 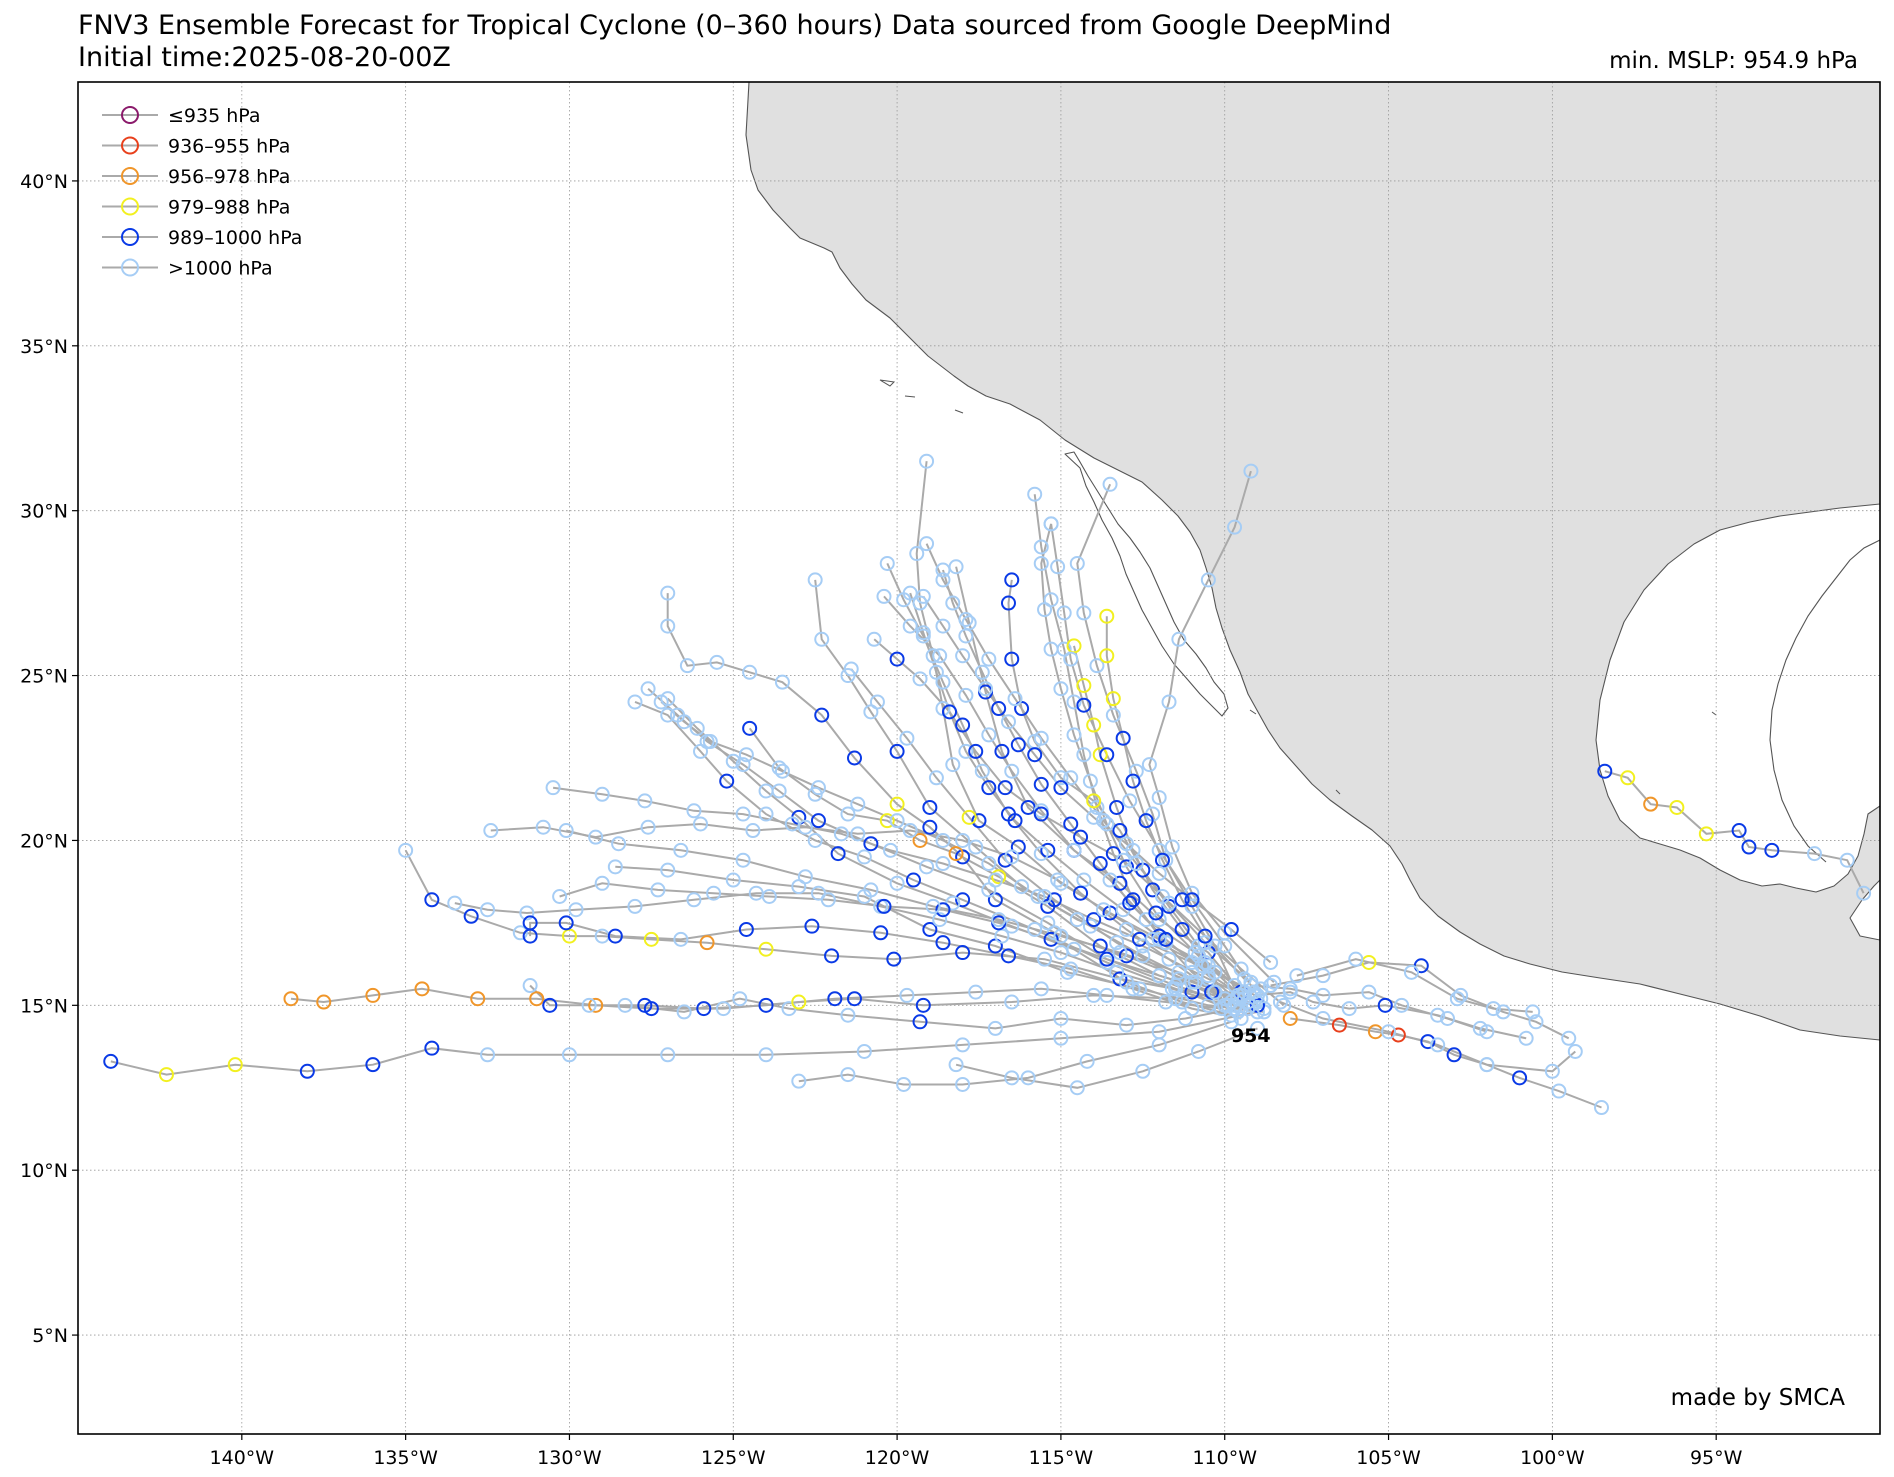 I want to click on tick-label-lon: 115°W, so click(x=1061, y=1458).